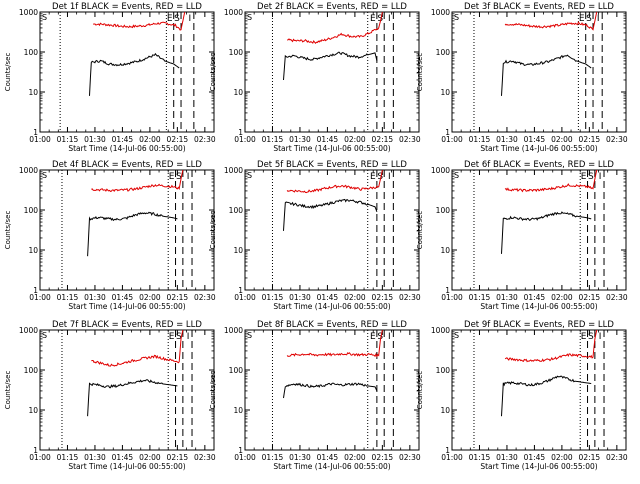 The height and width of the screenshot is (484, 640). What do you see at coordinates (539, 7) in the screenshot?
I see `chart-title: Det 3f BLACK = Events, RED = LLD` at bounding box center [539, 7].